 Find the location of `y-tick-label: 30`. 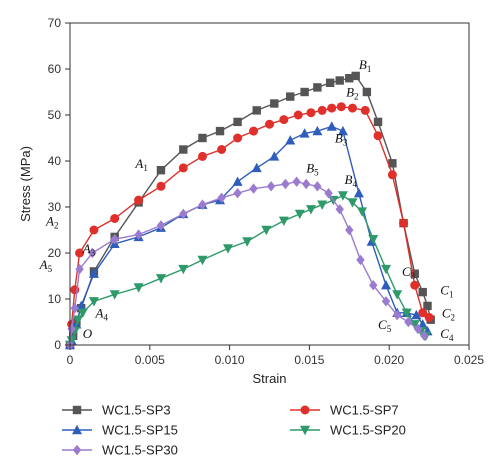

y-tick-label: 30 is located at coordinates (55, 207).